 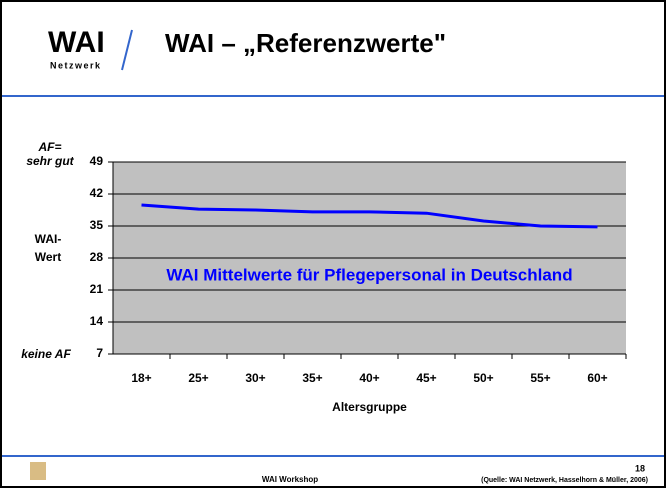 What do you see at coordinates (312, 378) in the screenshot?
I see `x-tick-label: 35+` at bounding box center [312, 378].